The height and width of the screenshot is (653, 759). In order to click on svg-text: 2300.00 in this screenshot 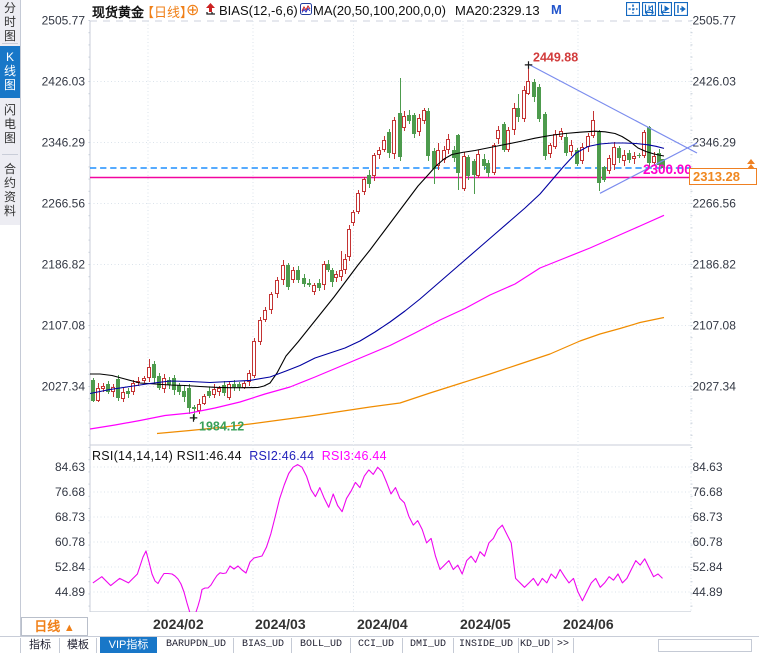, I will do `click(667, 169)`.